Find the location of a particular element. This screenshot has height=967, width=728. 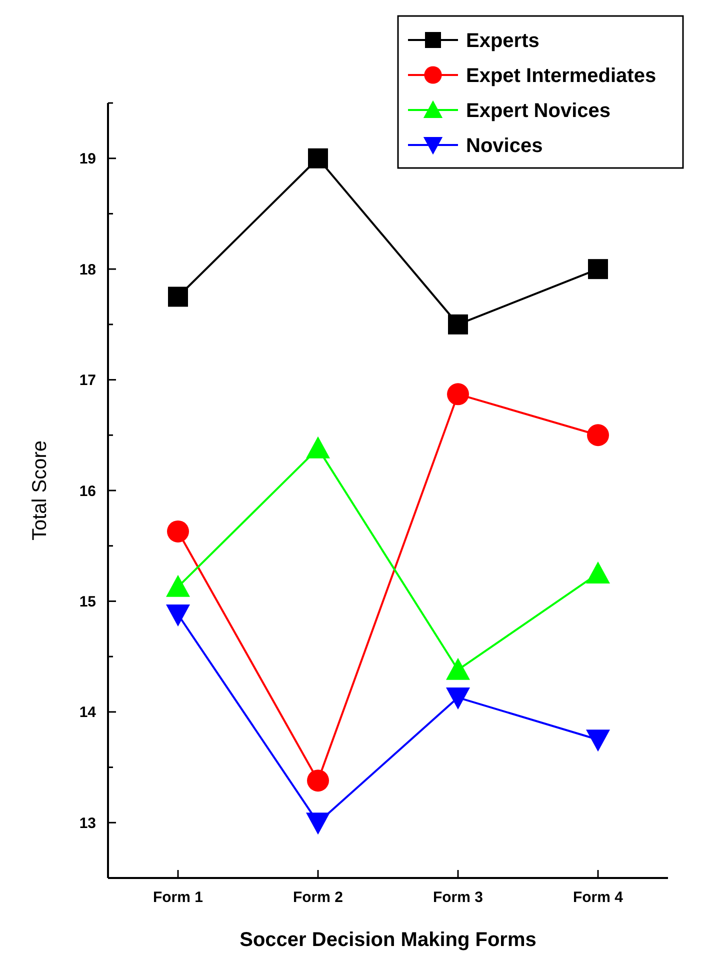

y-tick-label: 16 is located at coordinates (87, 491).